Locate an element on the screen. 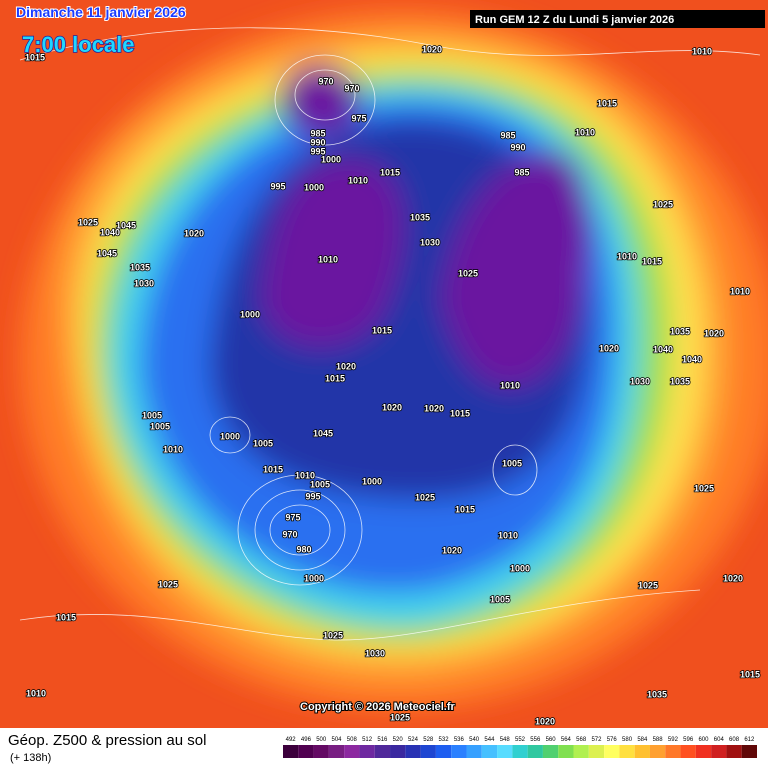  lead-label: (+ 138h) is located at coordinates (30, 758).